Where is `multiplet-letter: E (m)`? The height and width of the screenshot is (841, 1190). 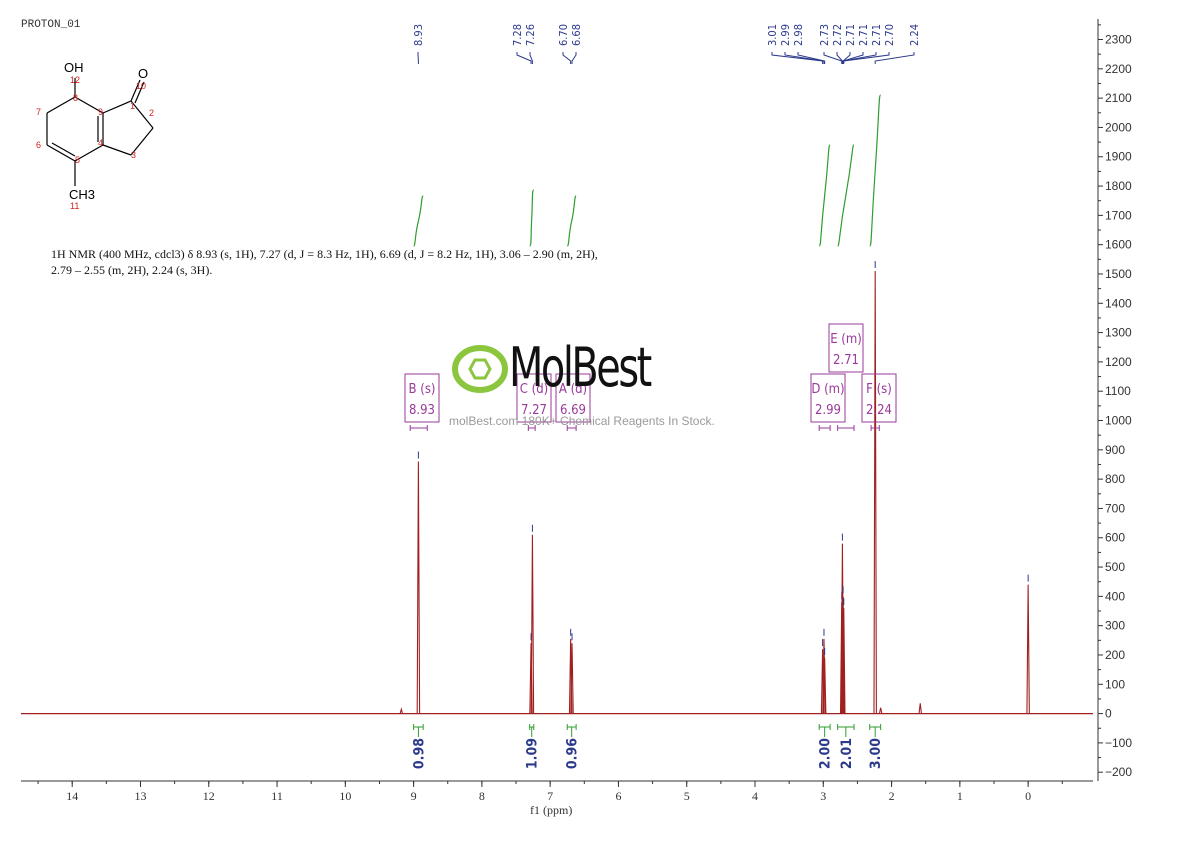
multiplet-letter: E (m) is located at coordinates (846, 339).